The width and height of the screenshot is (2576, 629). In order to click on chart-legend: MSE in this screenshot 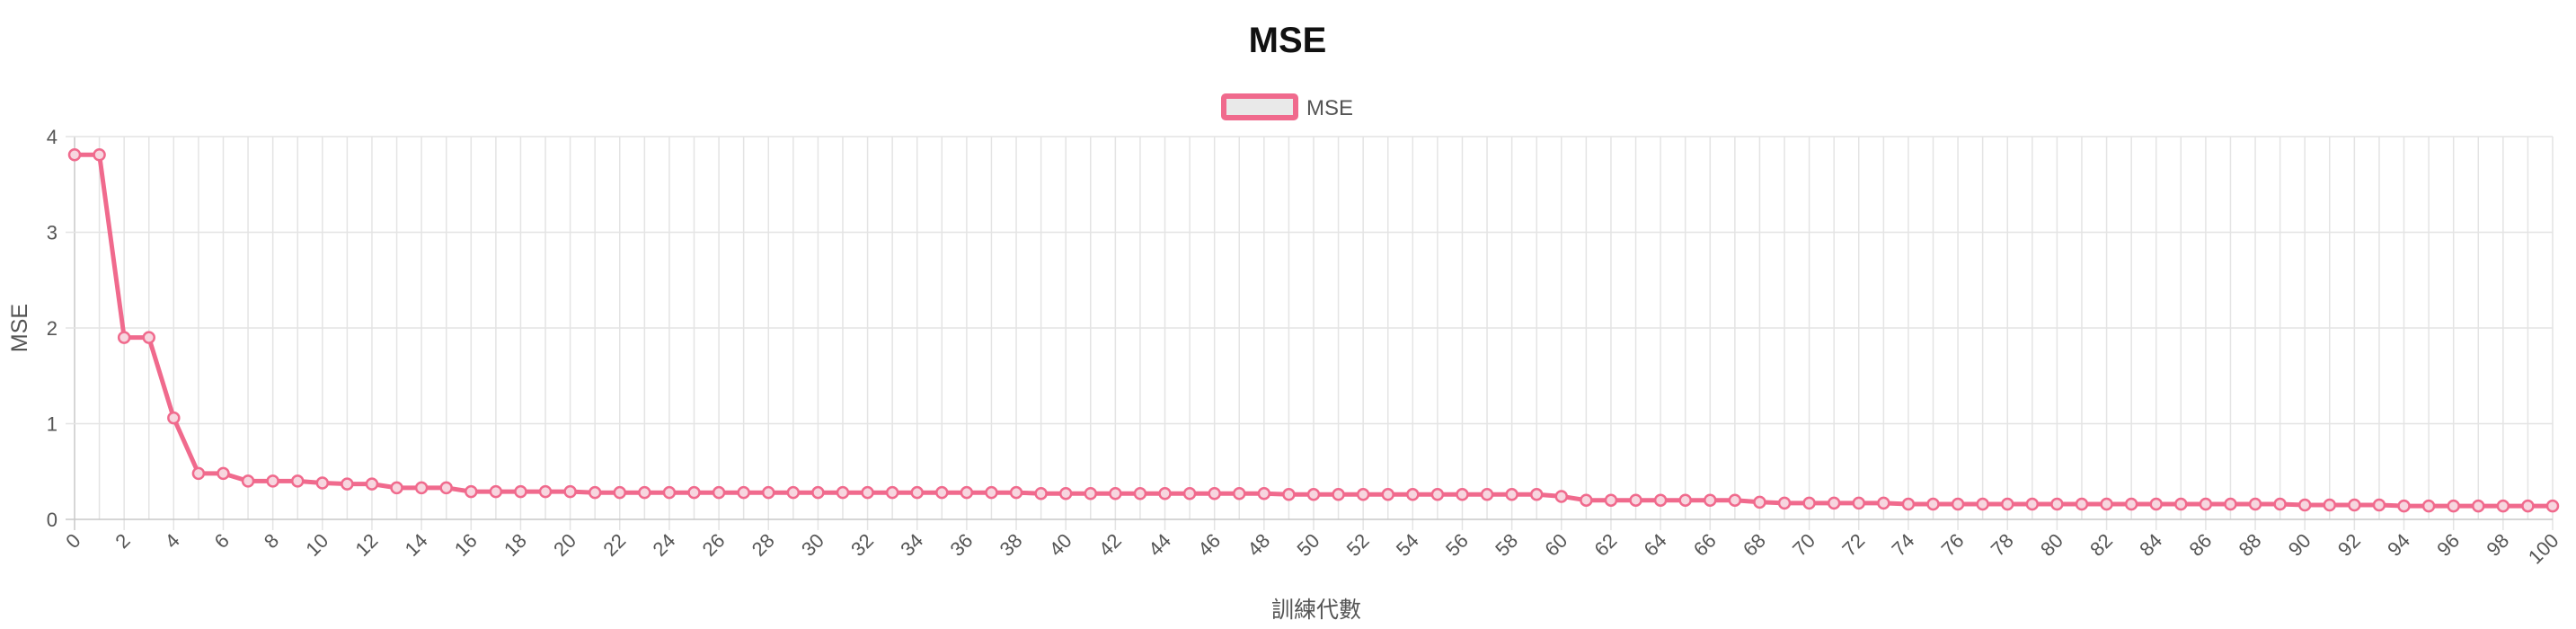, I will do `click(1287, 106)`.